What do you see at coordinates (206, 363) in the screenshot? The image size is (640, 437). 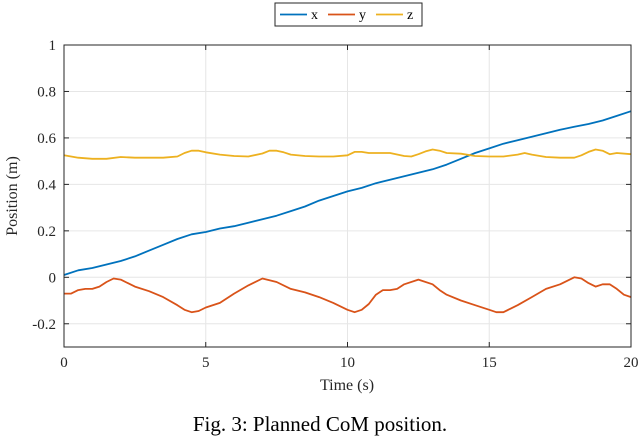 I see `x-tick-label: 5` at bounding box center [206, 363].